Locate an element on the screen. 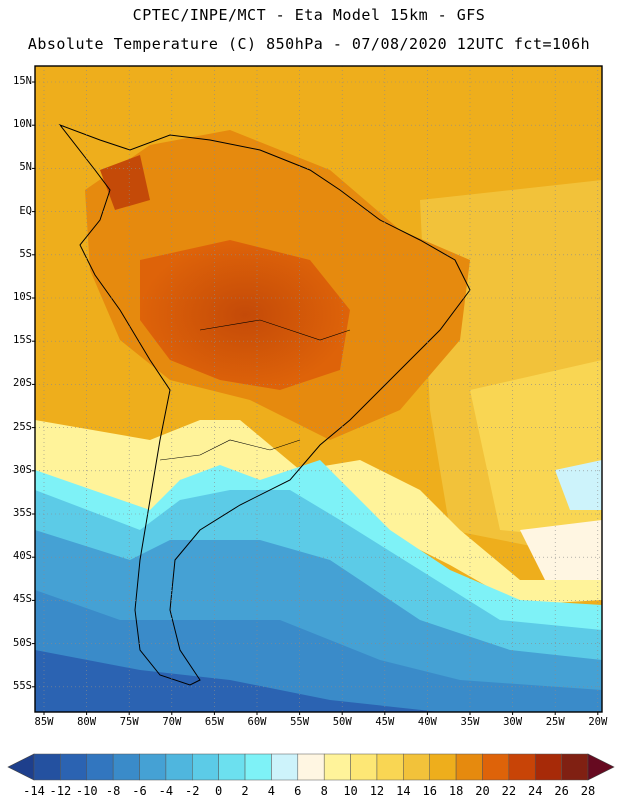 The height and width of the screenshot is (800, 618). lon-label-65w: 65W is located at coordinates (214, 722).